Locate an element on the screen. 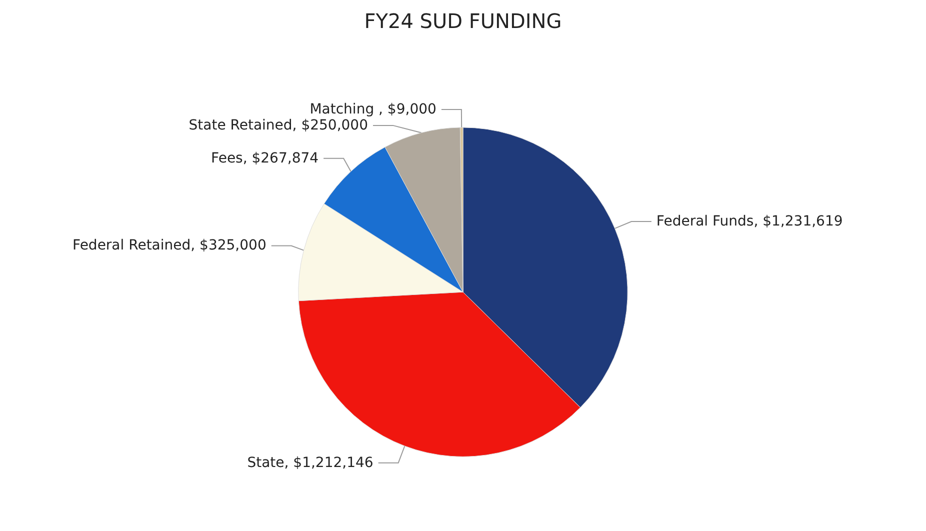  slice-label: Matching , $9,000 is located at coordinates (373, 109).